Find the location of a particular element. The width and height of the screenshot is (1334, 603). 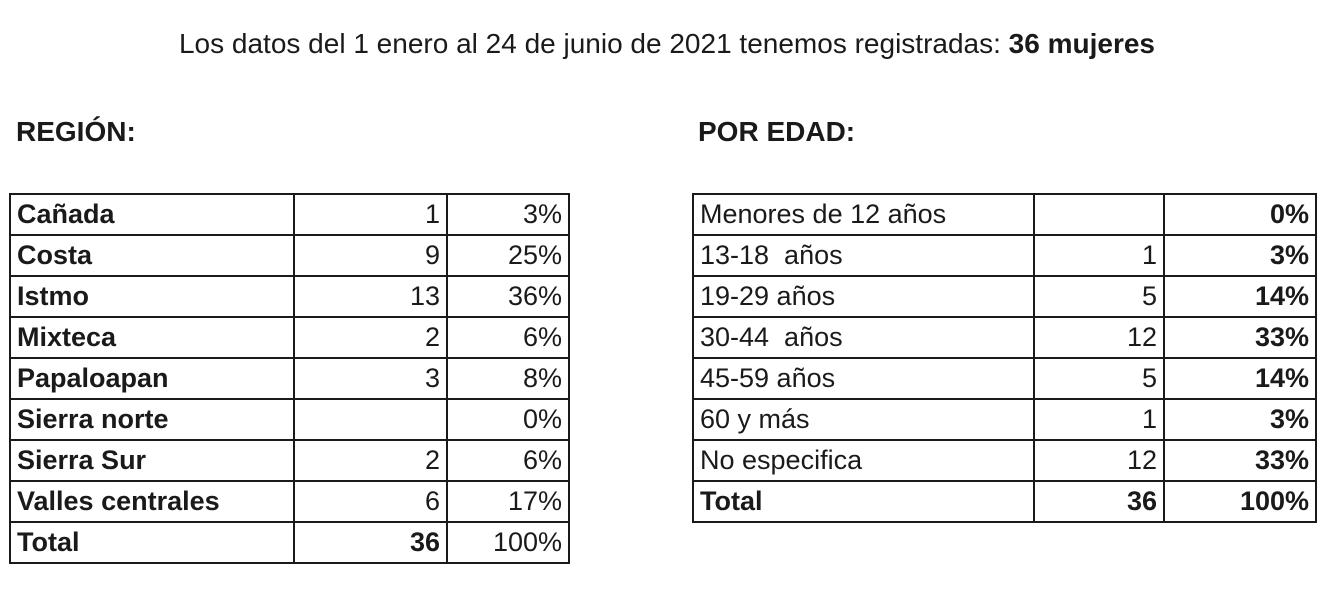

age-label: 30-44 años is located at coordinates (863, 337).